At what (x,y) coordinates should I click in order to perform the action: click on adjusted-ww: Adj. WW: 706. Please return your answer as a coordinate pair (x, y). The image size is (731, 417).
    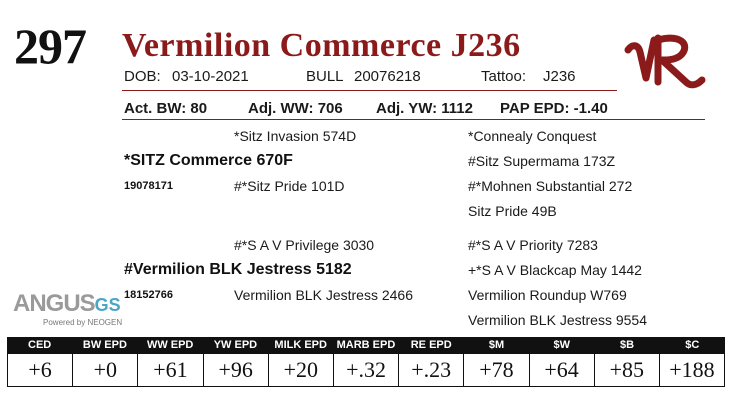
    Looking at the image, I should click on (295, 108).